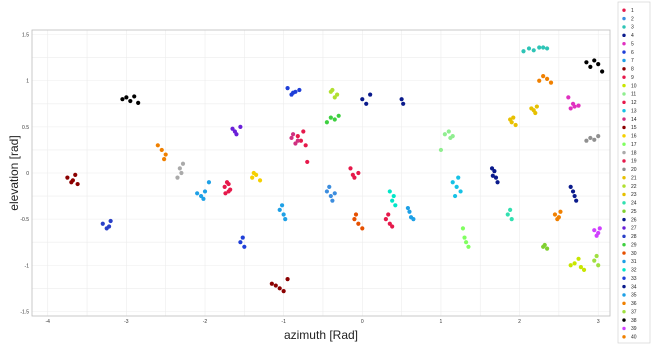 This screenshot has width=655, height=345. I want to click on x-tick-label: 1, so click(441, 322).